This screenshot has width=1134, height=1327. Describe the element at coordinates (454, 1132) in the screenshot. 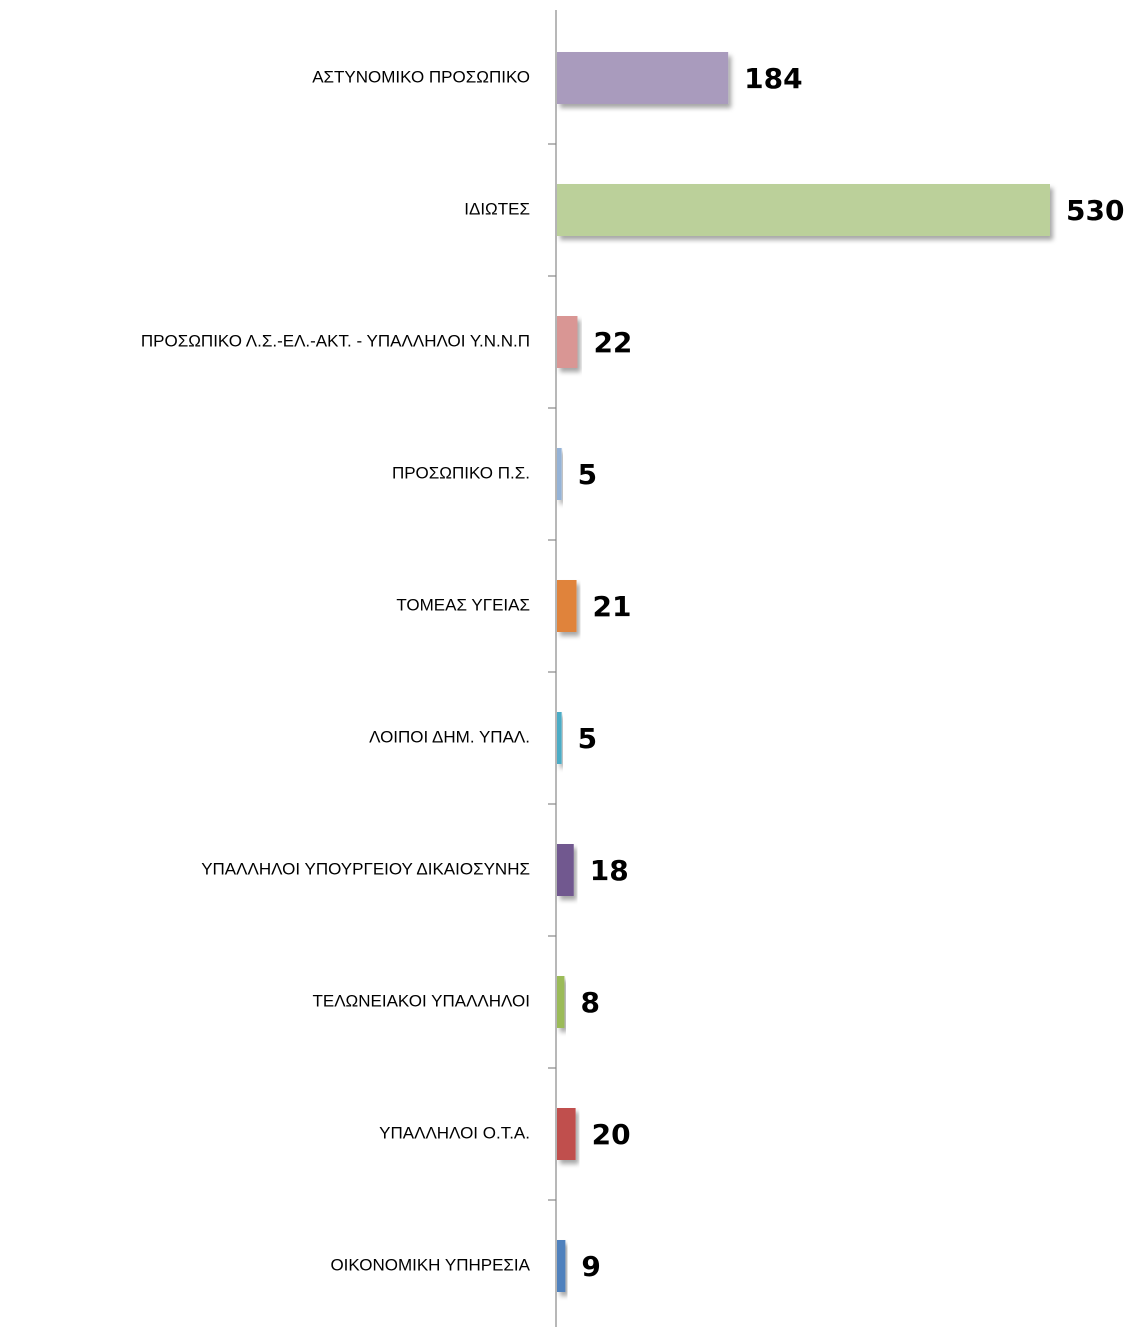

I see `category-label: ΥΠΑΛΛΗΛΟΙ Ο.Τ.Α.` at that location.